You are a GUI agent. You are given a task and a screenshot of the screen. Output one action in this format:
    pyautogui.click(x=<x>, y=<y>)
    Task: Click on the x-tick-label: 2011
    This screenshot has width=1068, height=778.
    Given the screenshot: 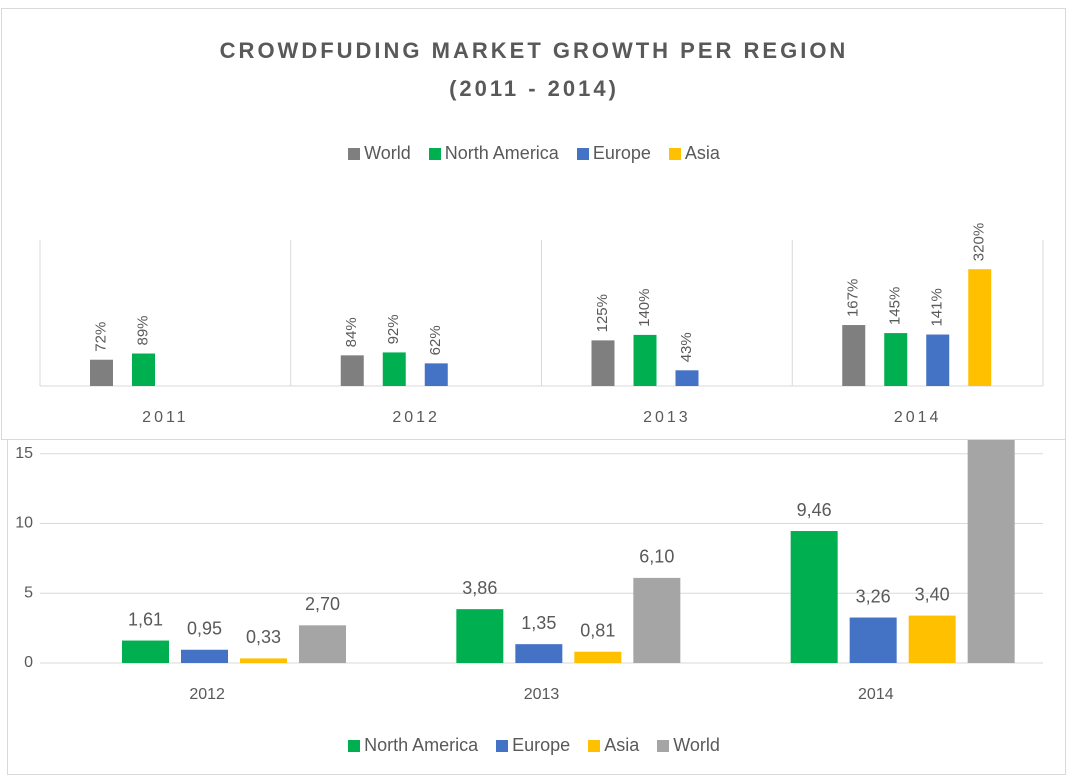 What is the action you would take?
    pyautogui.click(x=165, y=417)
    